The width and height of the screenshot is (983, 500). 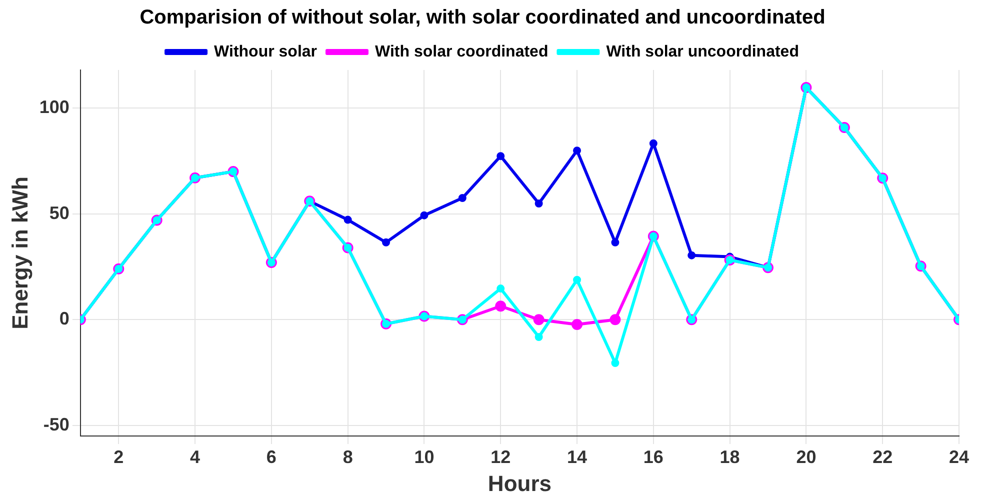 What do you see at coordinates (195, 456) in the screenshot?
I see `x-tick-label: 4` at bounding box center [195, 456].